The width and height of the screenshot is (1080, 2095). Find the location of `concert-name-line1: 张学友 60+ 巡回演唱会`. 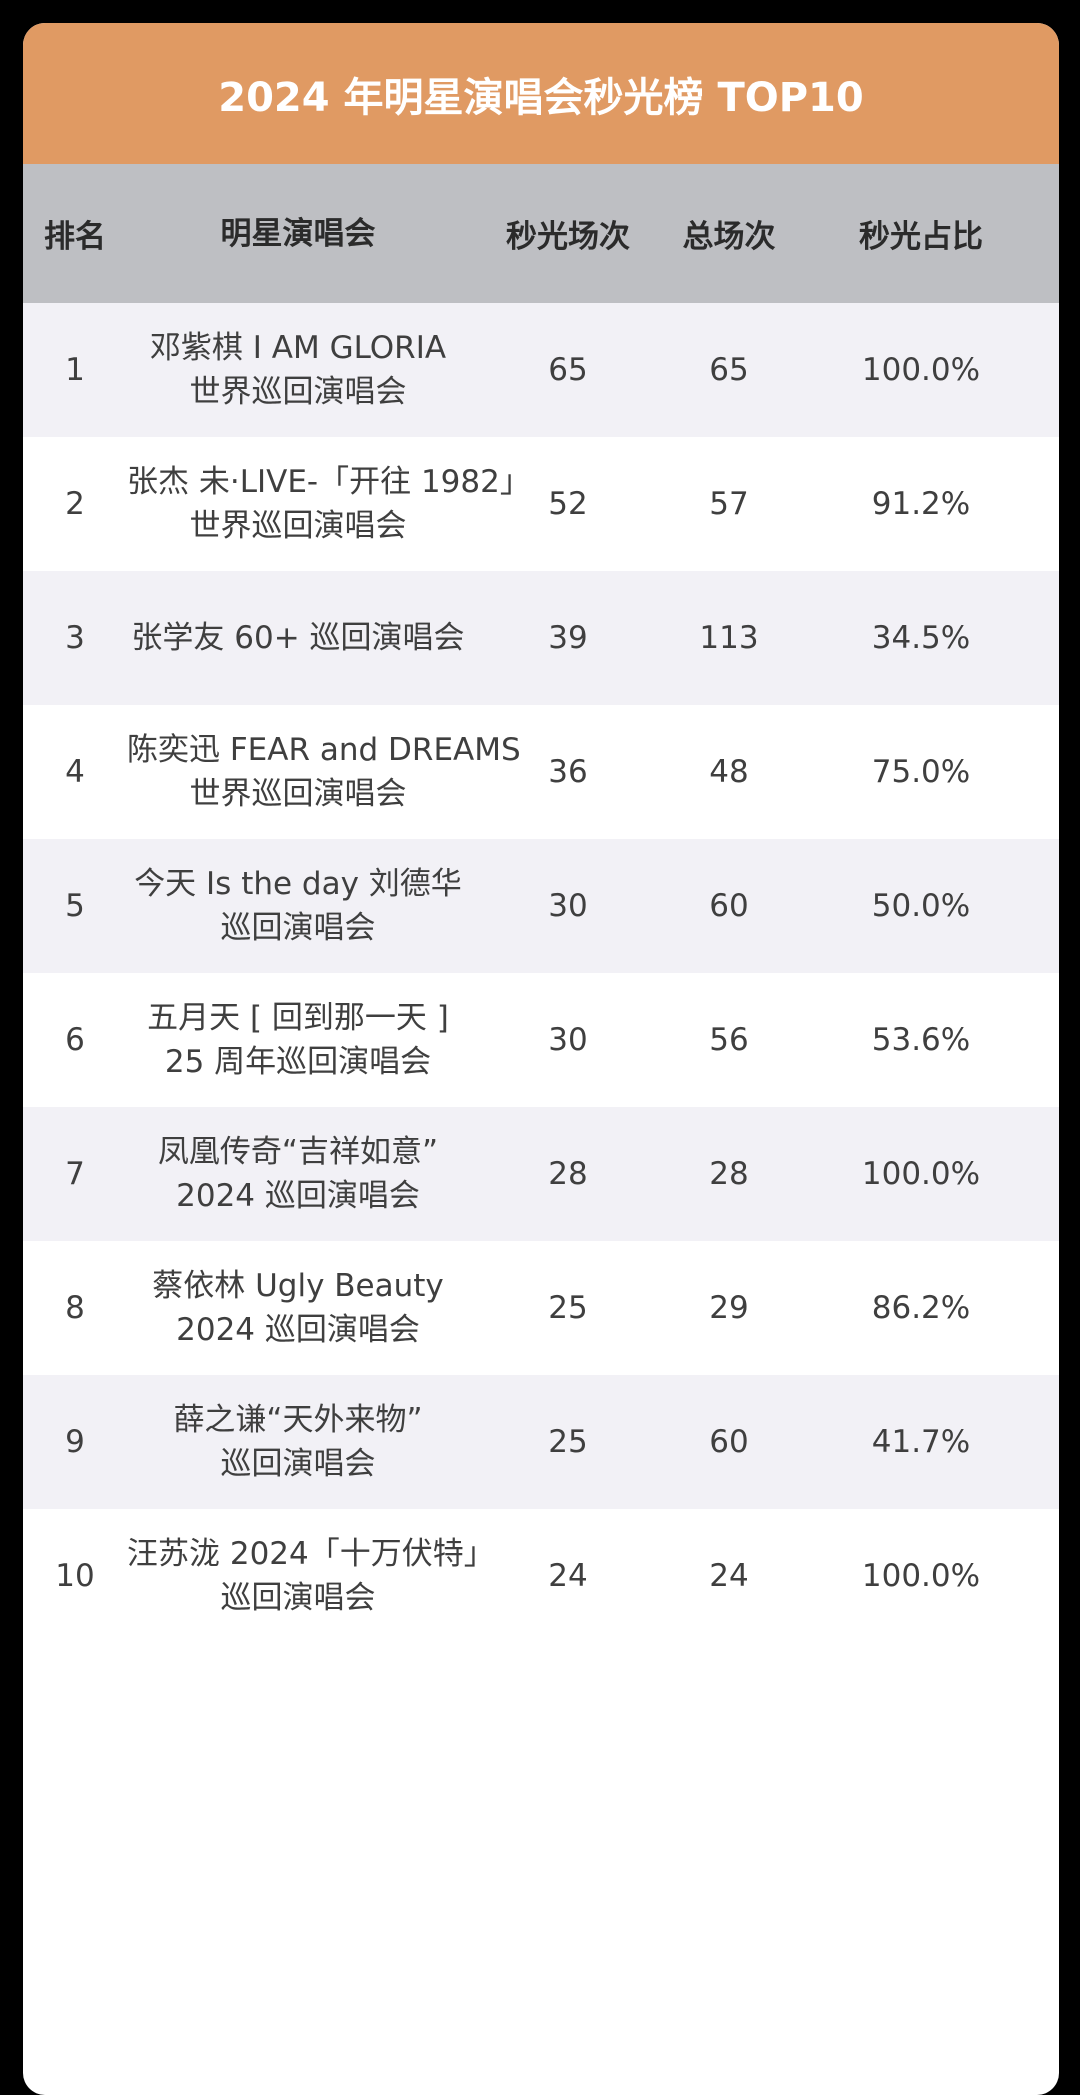

concert-name-line1: 张学友 60+ 巡回演唱会 is located at coordinates (298, 638).